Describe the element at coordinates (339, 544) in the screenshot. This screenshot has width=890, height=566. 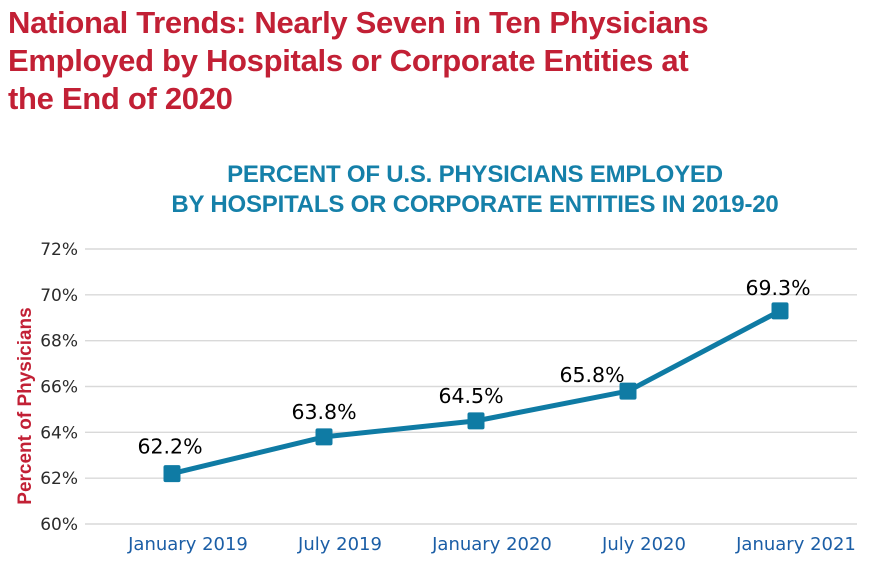
I see `x-tick-label: July 2019` at that location.